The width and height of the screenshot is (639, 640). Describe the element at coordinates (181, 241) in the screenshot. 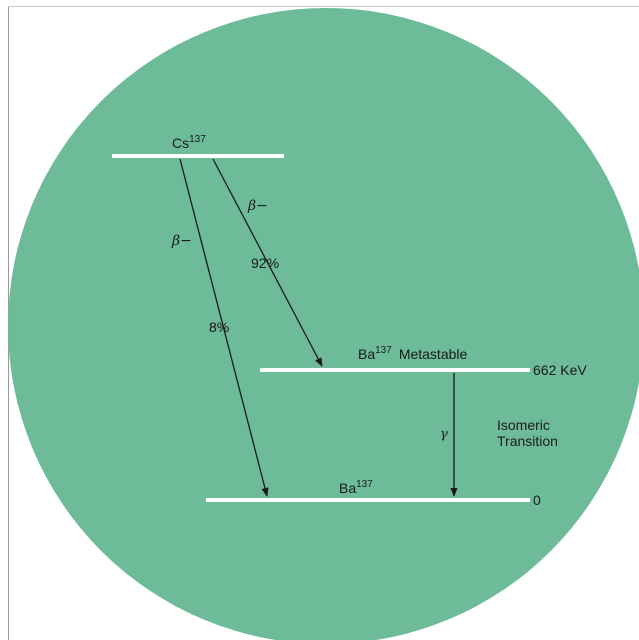

I see `beta-minor-symbol: β−` at that location.